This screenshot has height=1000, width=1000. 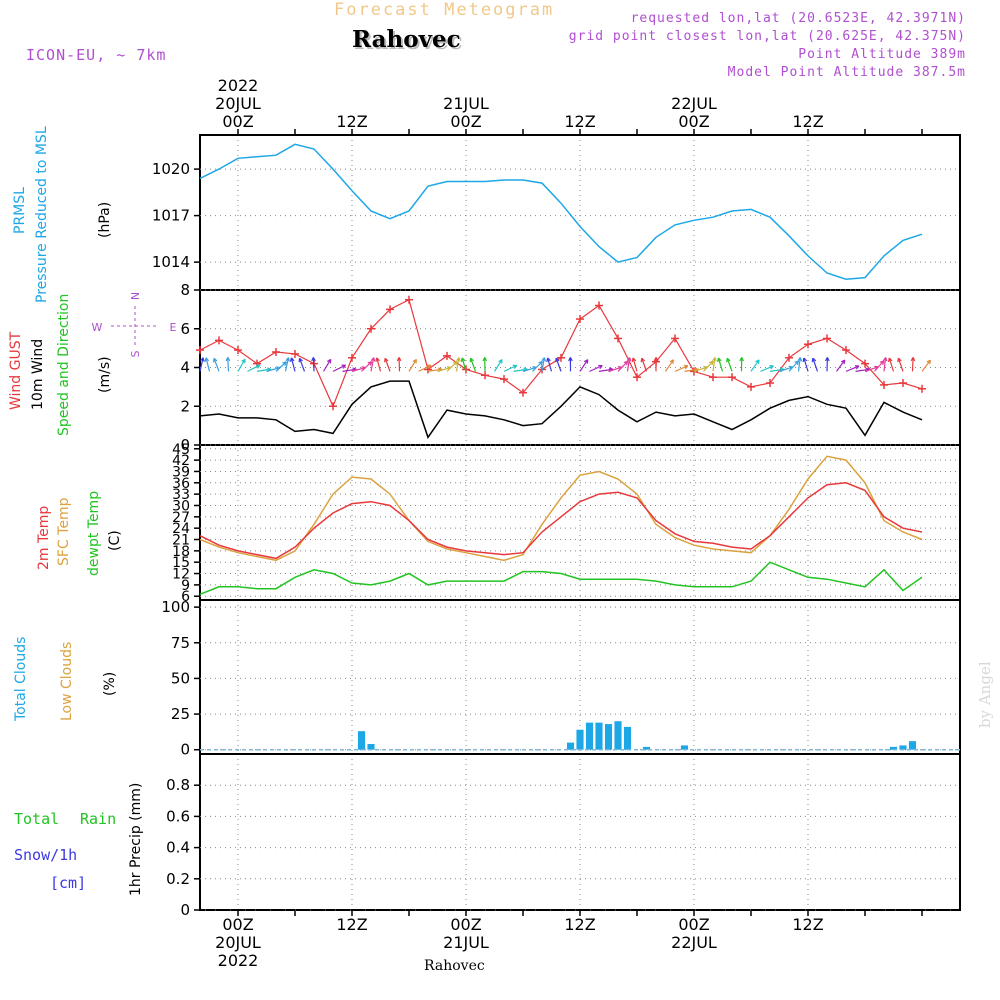 I want to click on y-tick-label: 75, so click(x=180, y=643).